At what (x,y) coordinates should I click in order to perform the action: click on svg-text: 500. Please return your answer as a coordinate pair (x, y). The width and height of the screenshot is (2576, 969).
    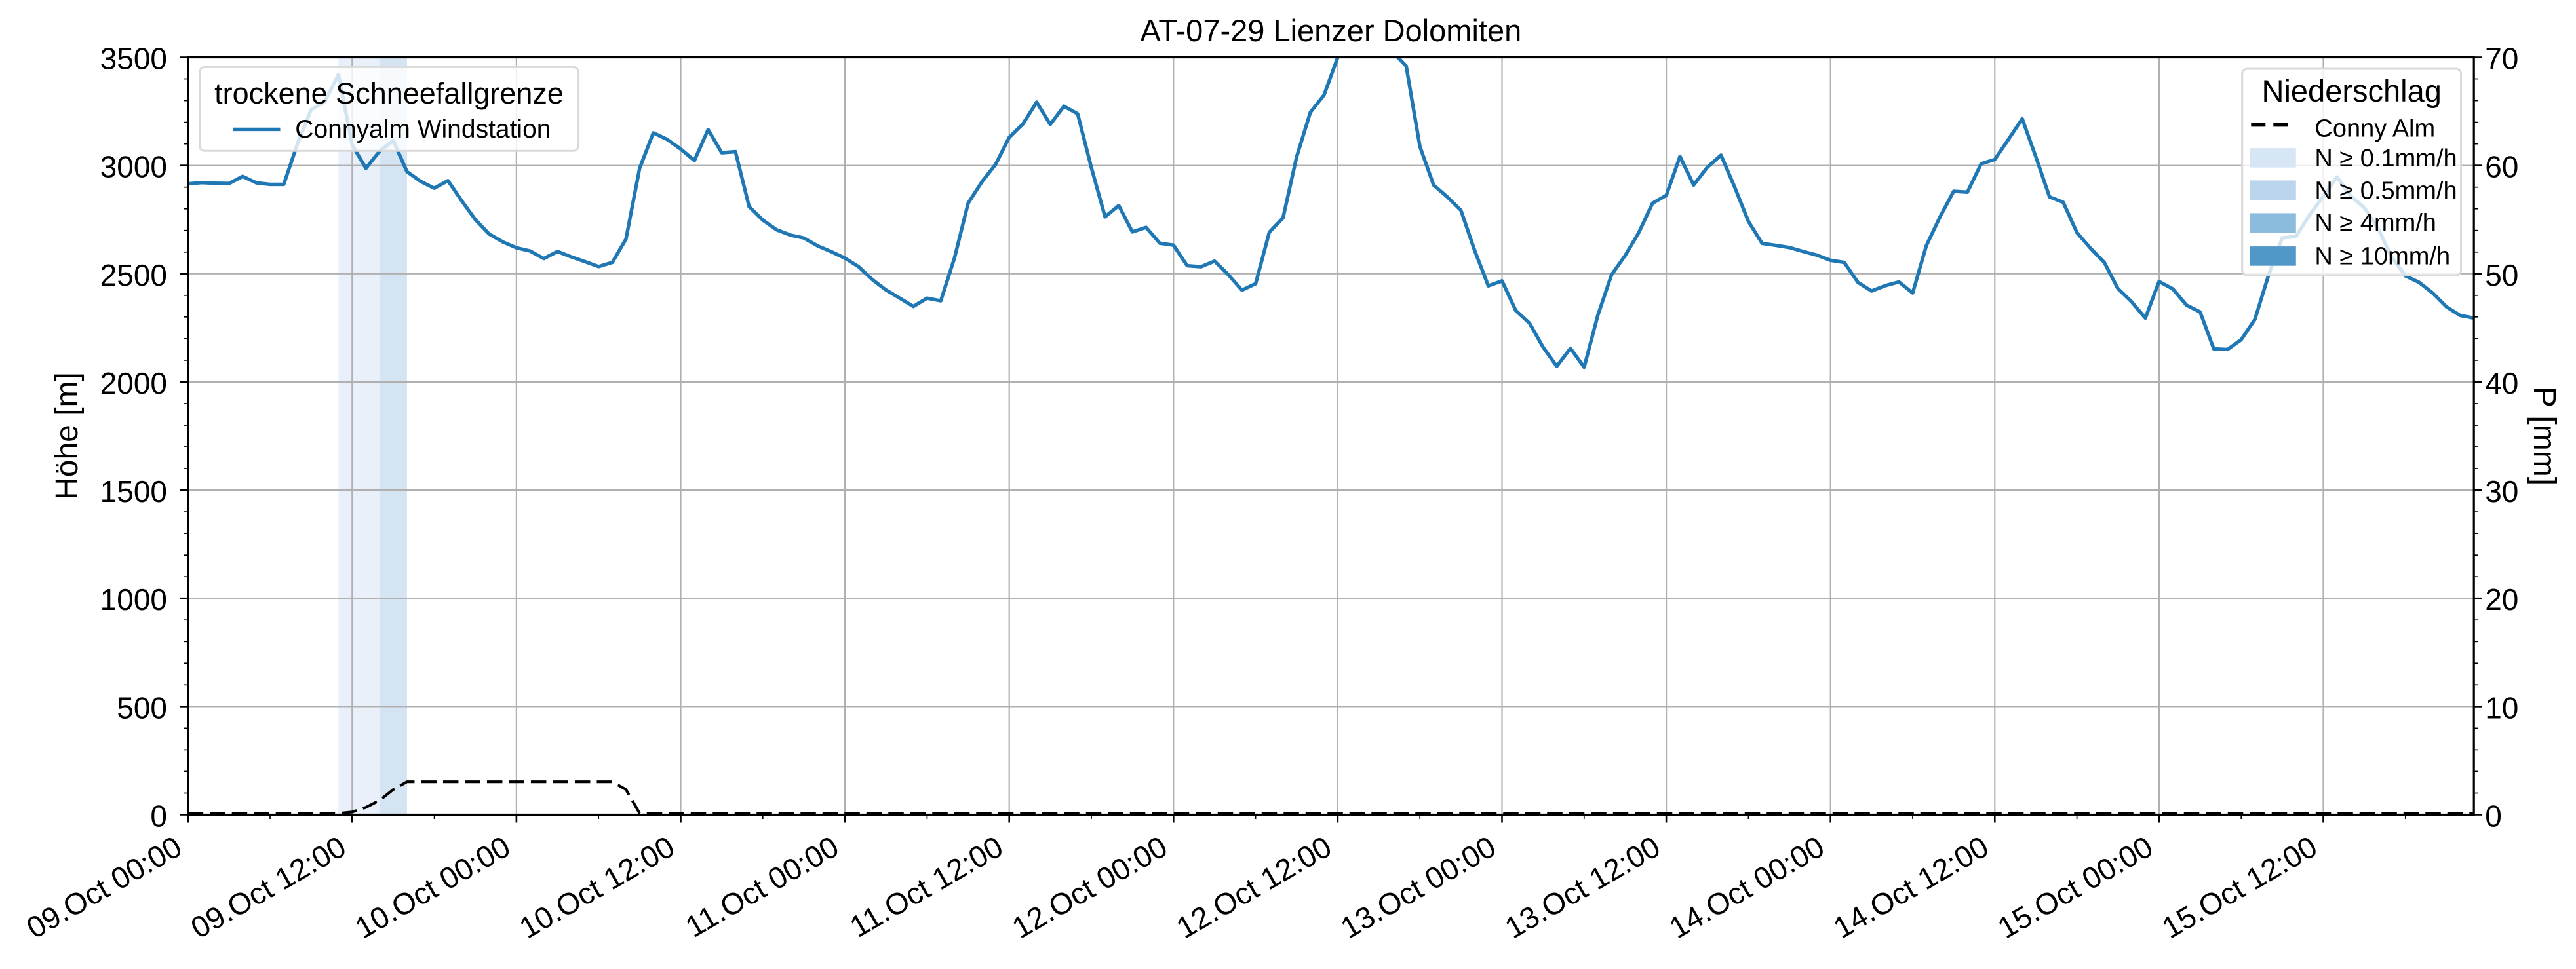
    Looking at the image, I should click on (142, 708).